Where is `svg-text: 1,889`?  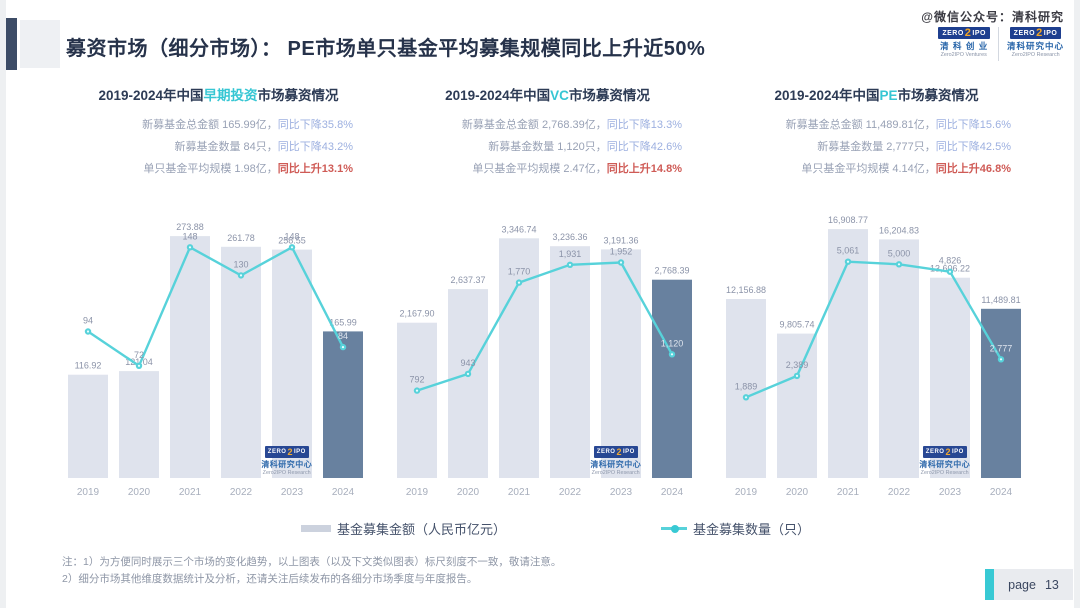
svg-text: 1,889 is located at coordinates (745, 386).